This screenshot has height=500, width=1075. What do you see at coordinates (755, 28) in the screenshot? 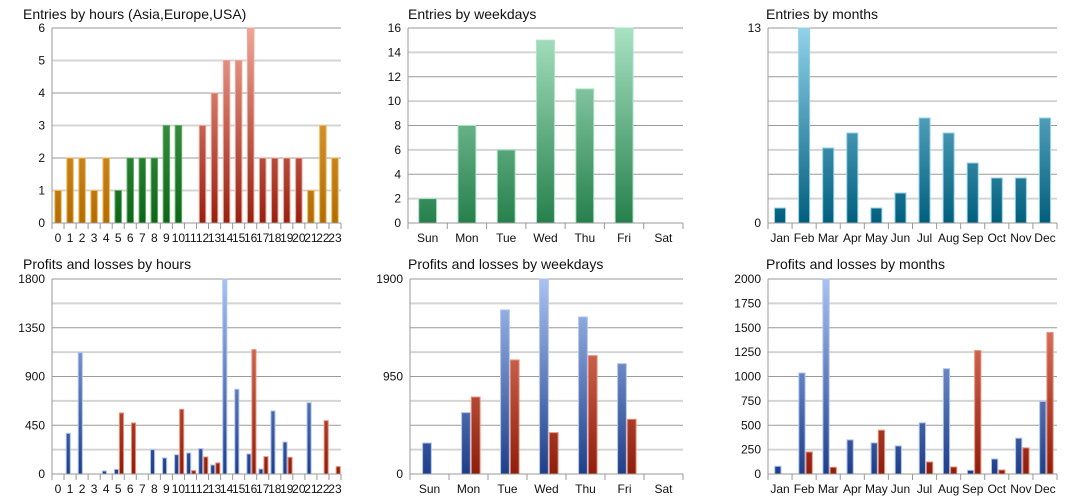
I see `y-tick-label: 13` at bounding box center [755, 28].